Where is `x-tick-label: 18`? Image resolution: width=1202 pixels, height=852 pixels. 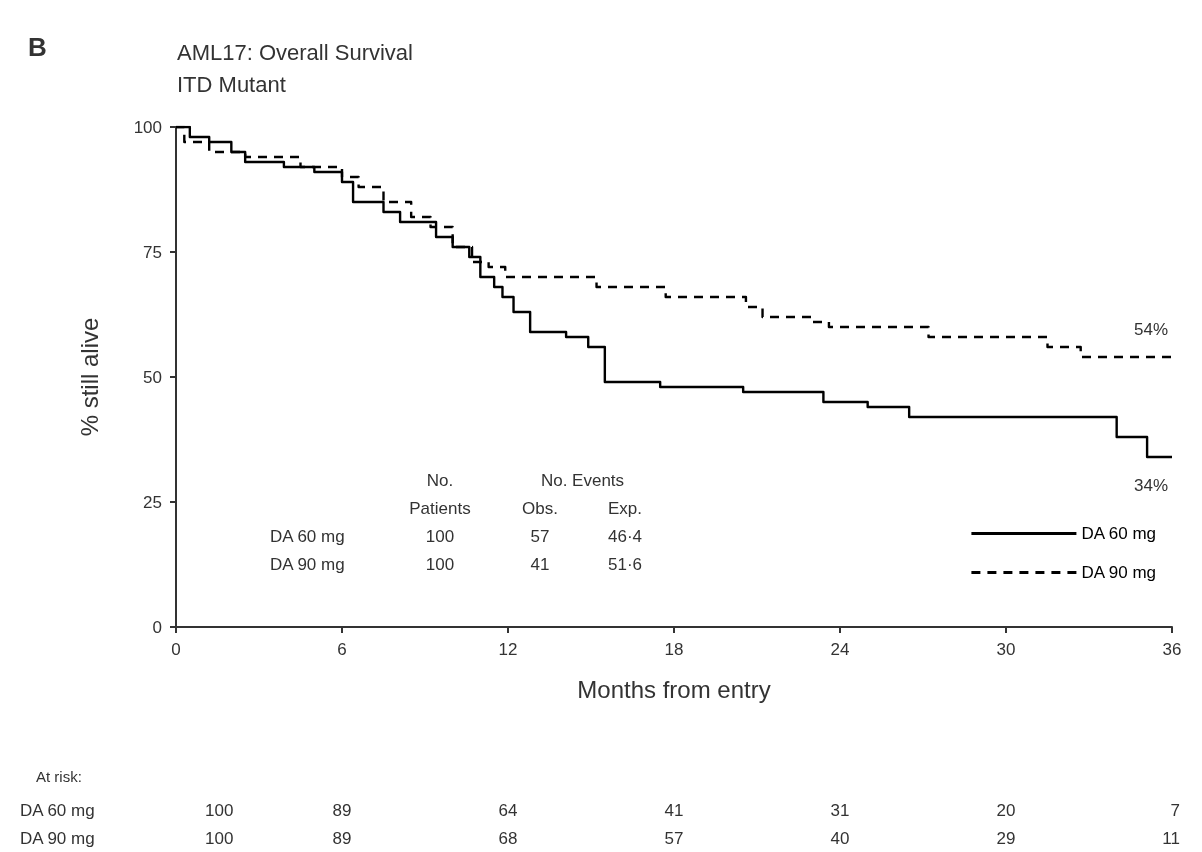 x-tick-label: 18 is located at coordinates (674, 649).